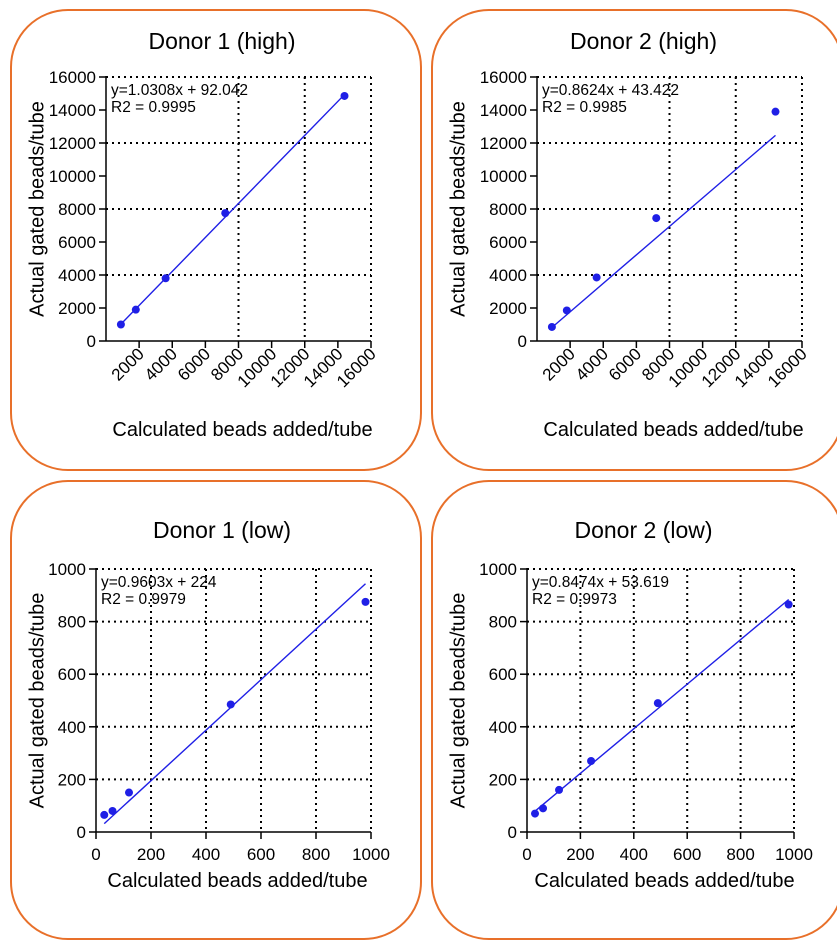 Image resolution: width=837 pixels, height=944 pixels. What do you see at coordinates (143, 599) in the screenshot?
I see `r-squared: R2 = 0.9979` at bounding box center [143, 599].